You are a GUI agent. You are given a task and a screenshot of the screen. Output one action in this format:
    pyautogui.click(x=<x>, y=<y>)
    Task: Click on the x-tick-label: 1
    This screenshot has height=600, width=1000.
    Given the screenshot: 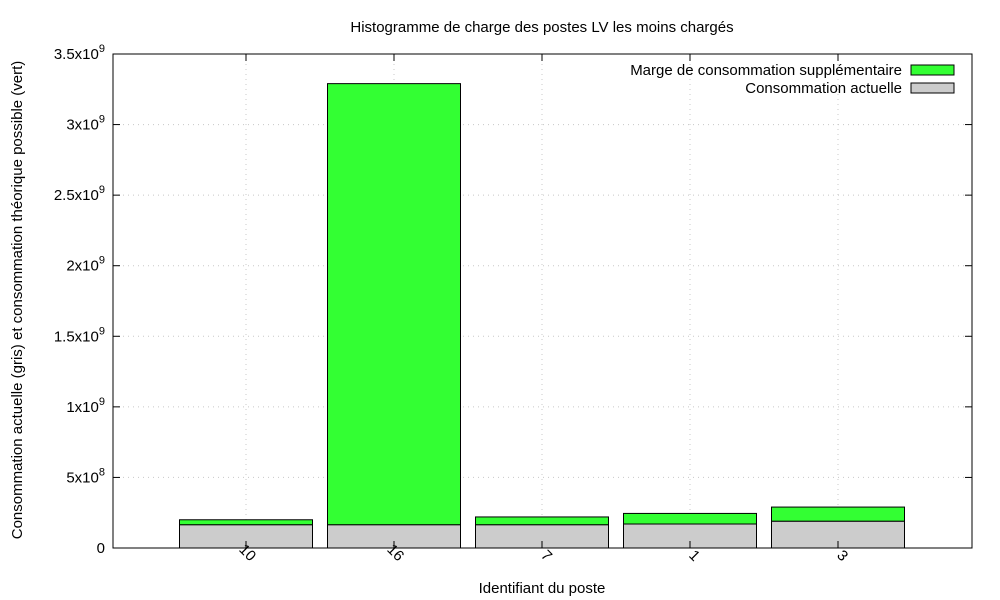 What is the action you would take?
    pyautogui.click(x=694, y=556)
    